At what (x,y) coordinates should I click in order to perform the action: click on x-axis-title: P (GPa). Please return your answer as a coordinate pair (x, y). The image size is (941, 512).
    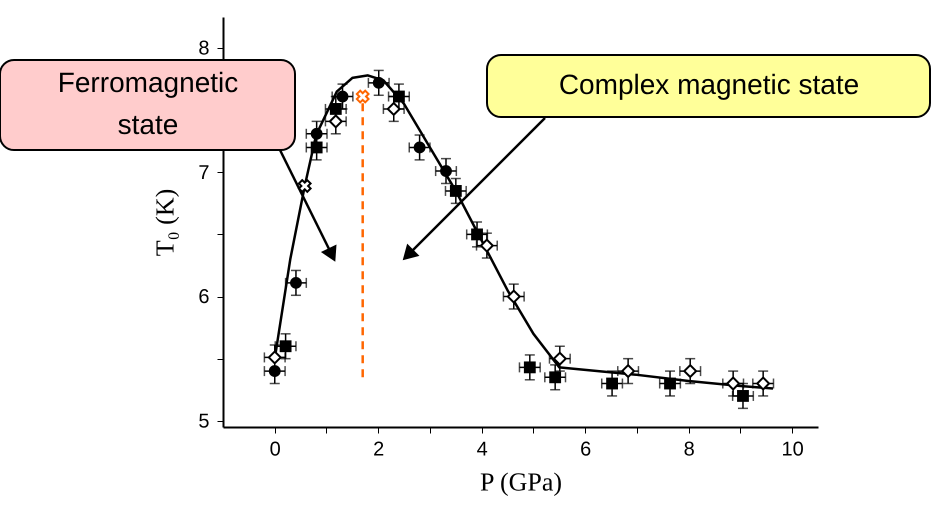
    Looking at the image, I should click on (521, 482).